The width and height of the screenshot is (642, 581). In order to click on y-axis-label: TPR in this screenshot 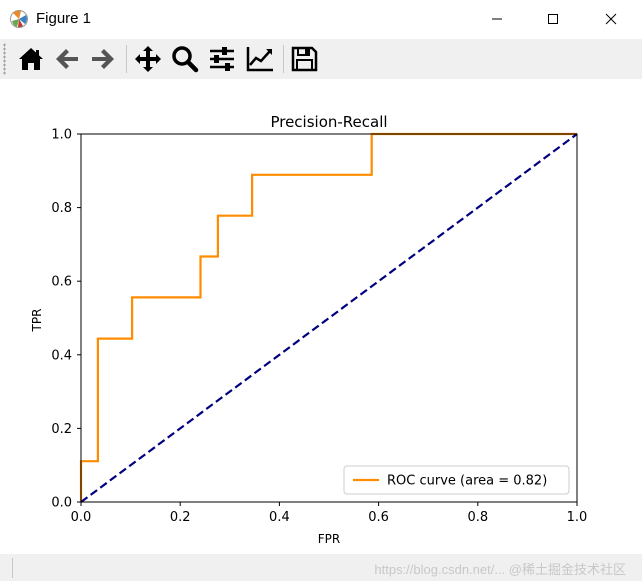, I will do `click(37, 321)`.